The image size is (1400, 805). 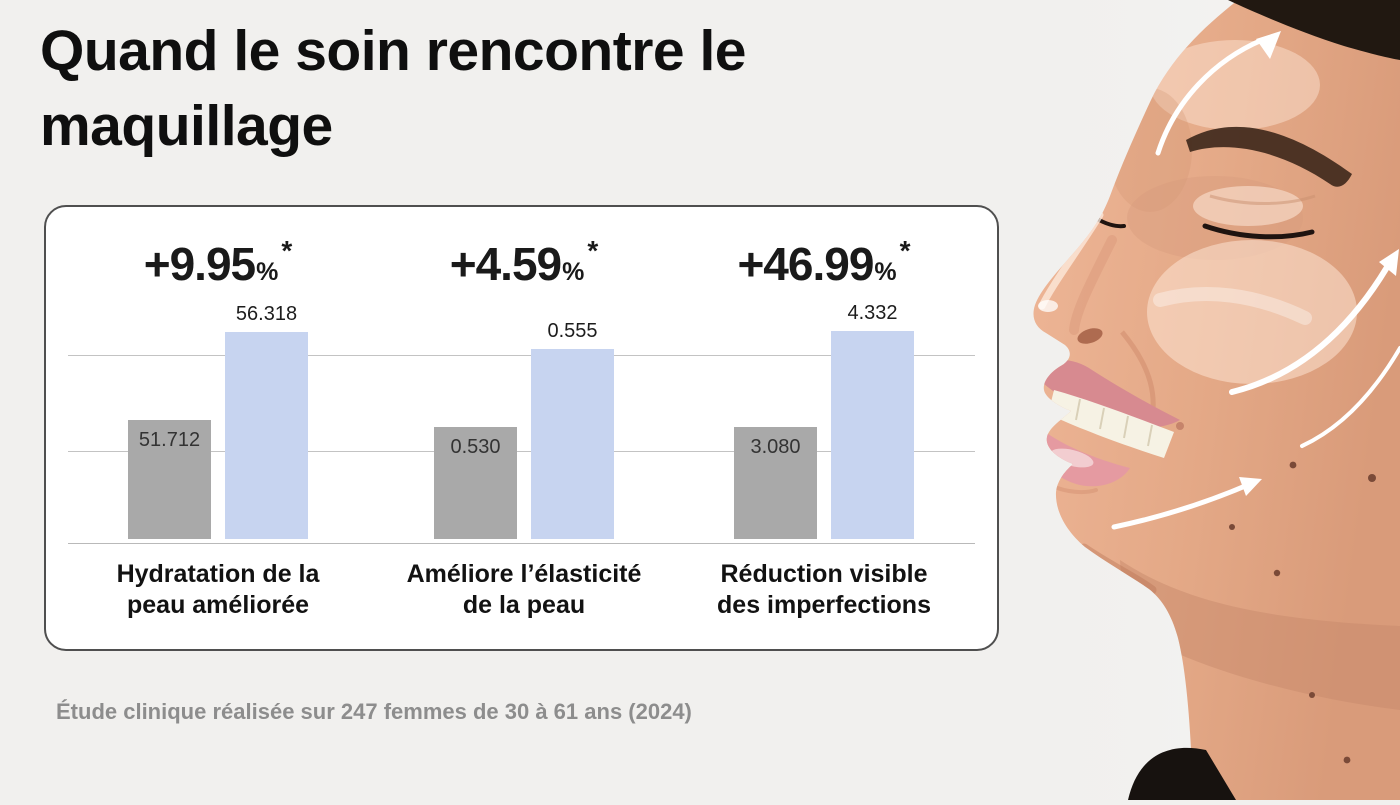 I want to click on page-title-line2: maquillage, so click(x=186, y=126).